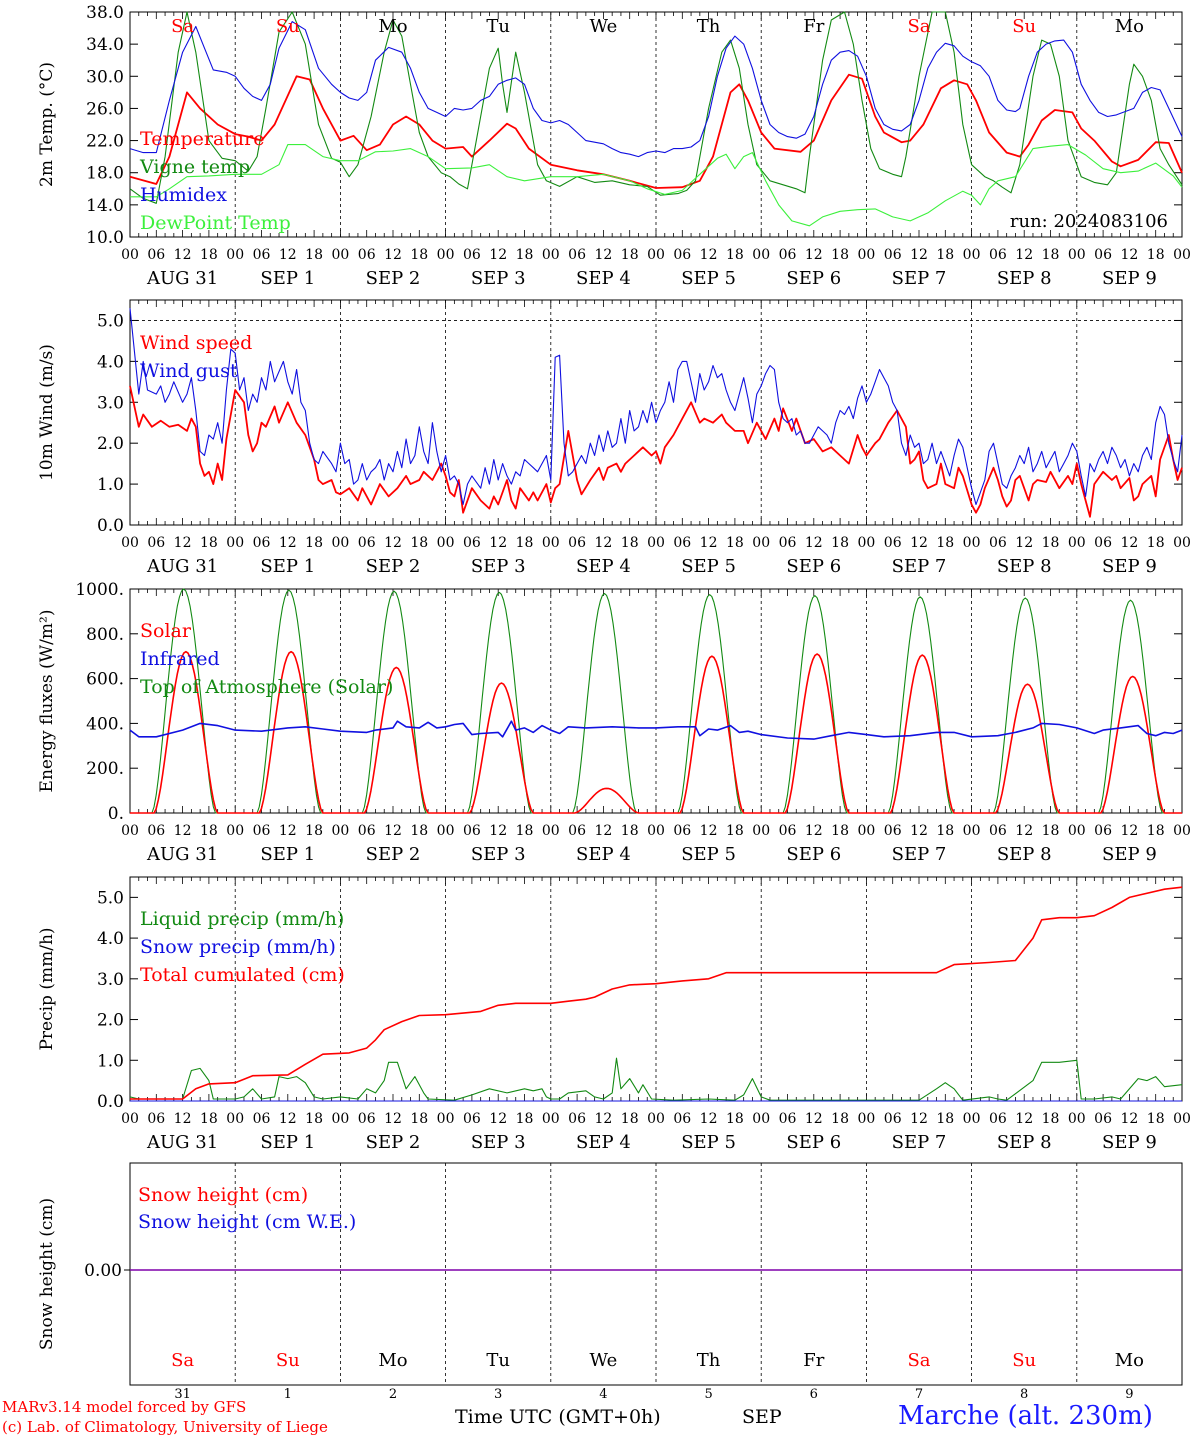 The image size is (1194, 1440). I want to click on y-tick-label: 26.0, so click(105, 109).